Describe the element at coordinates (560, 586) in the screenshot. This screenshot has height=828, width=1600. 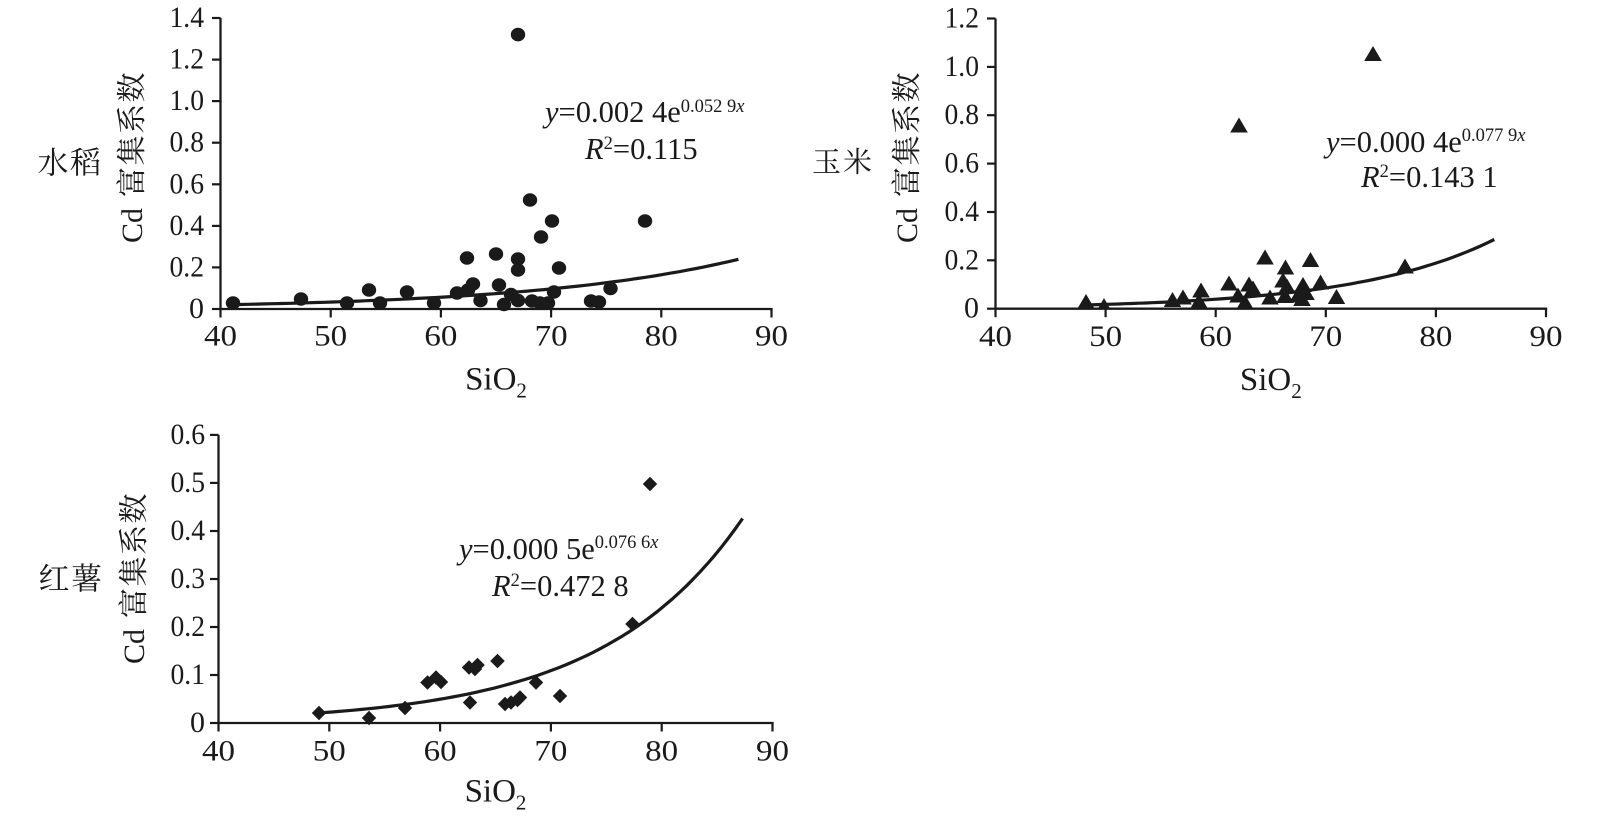
I see `svg-text: R2=0.472 8` at that location.